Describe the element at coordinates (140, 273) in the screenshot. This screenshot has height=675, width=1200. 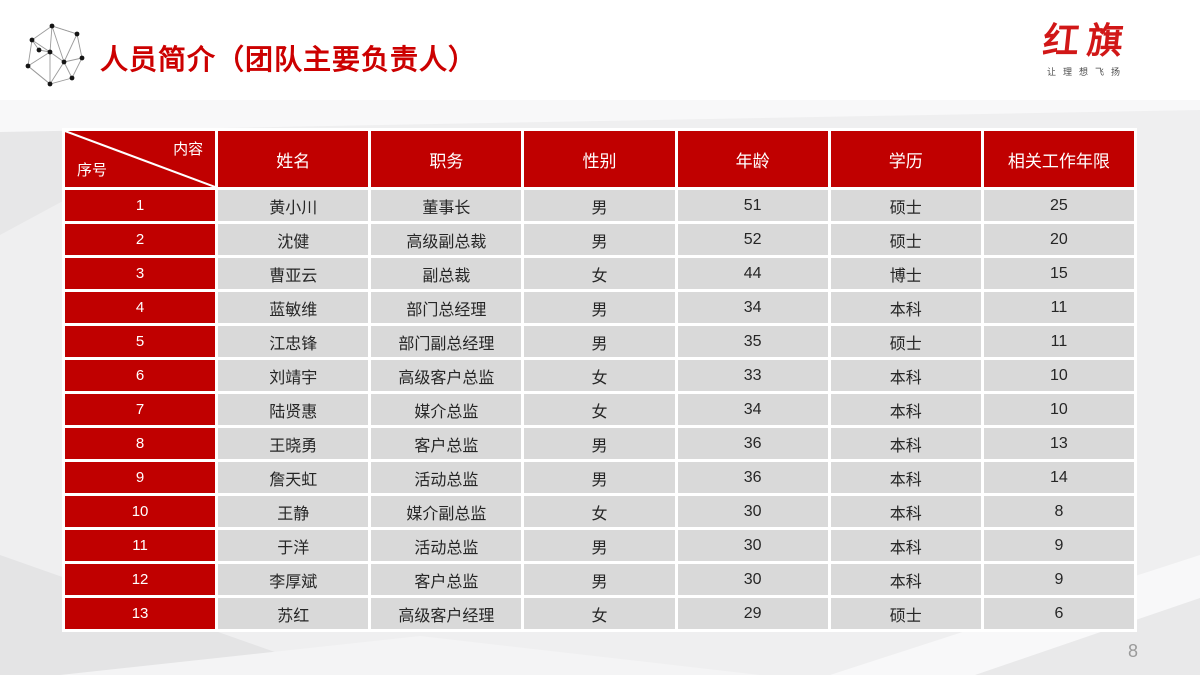
I see `row-number-cell: 3` at that location.